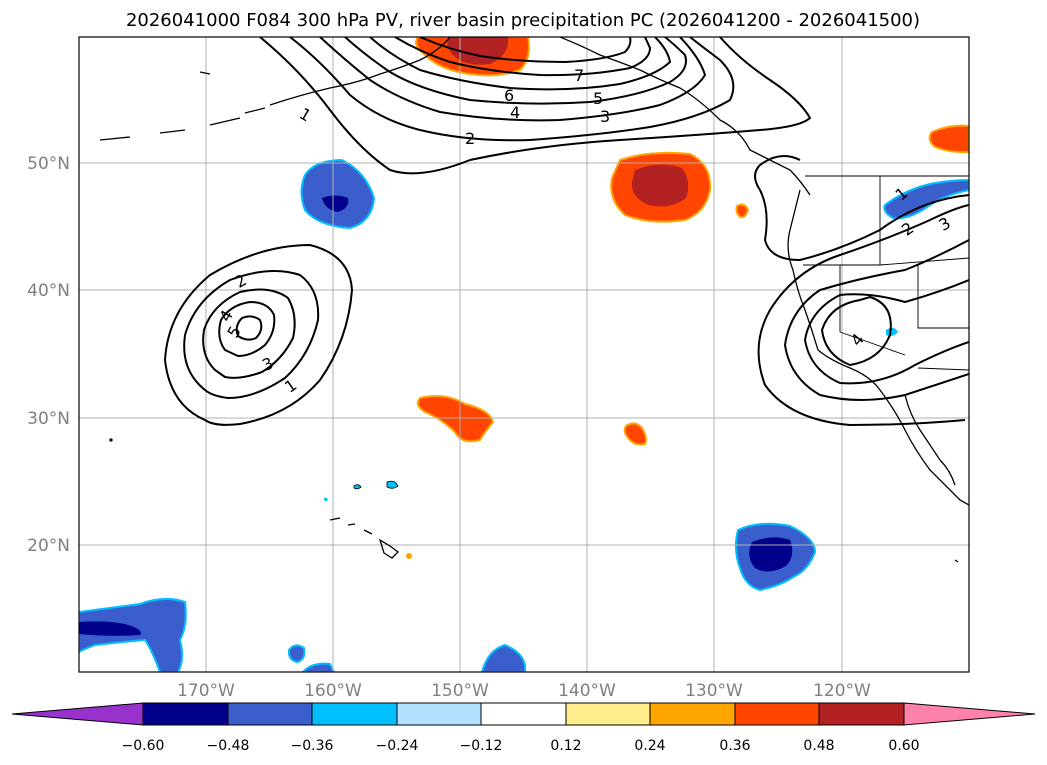  What do you see at coordinates (818, 746) in the screenshot?
I see `colorbar-tick-9: 0.48` at bounding box center [818, 746].